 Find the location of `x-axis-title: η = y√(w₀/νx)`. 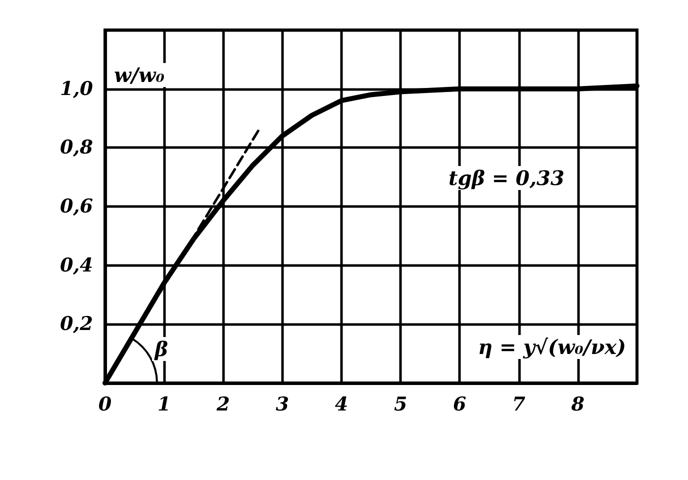

x-axis-title: η = y√(w₀/νx) is located at coordinates (552, 347).